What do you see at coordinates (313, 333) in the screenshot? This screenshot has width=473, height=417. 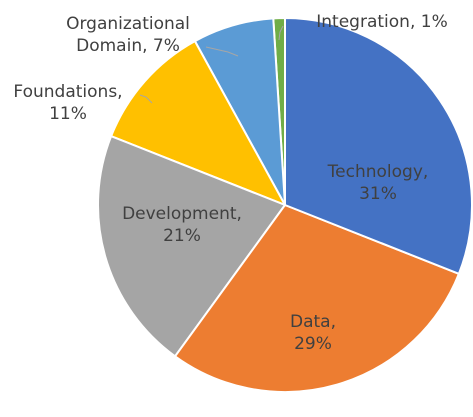 I see `data-label: Data, 29%` at bounding box center [313, 333].